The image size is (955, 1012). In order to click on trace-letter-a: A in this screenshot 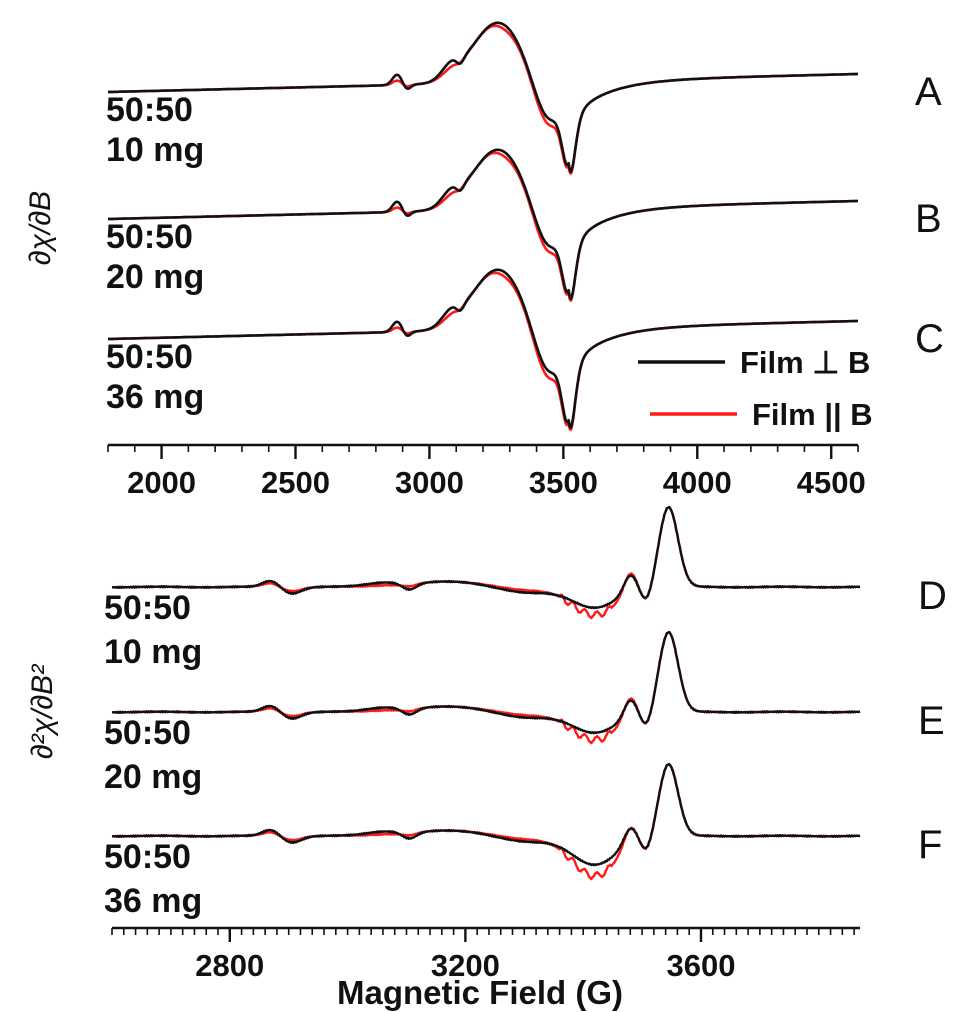, I will do `click(928, 92)`.